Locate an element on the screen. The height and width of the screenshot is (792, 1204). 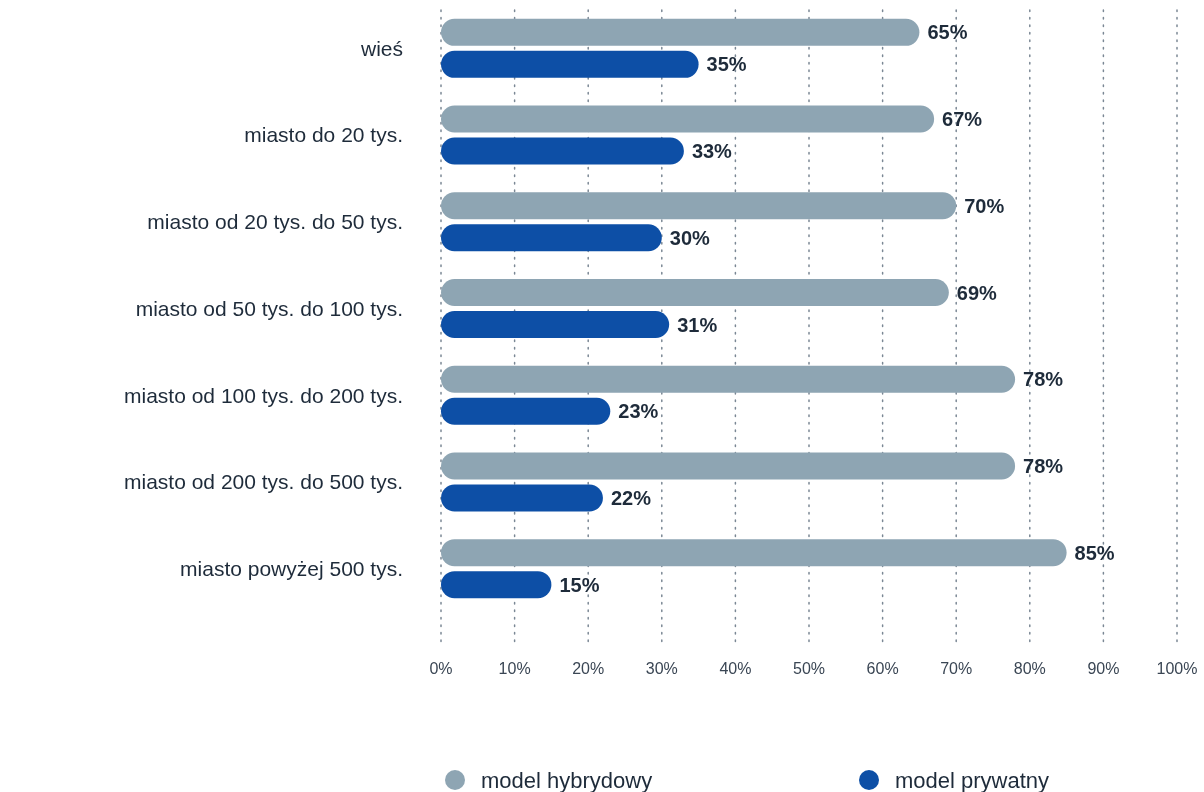
x-tick-label: 50% is located at coordinates (809, 668).